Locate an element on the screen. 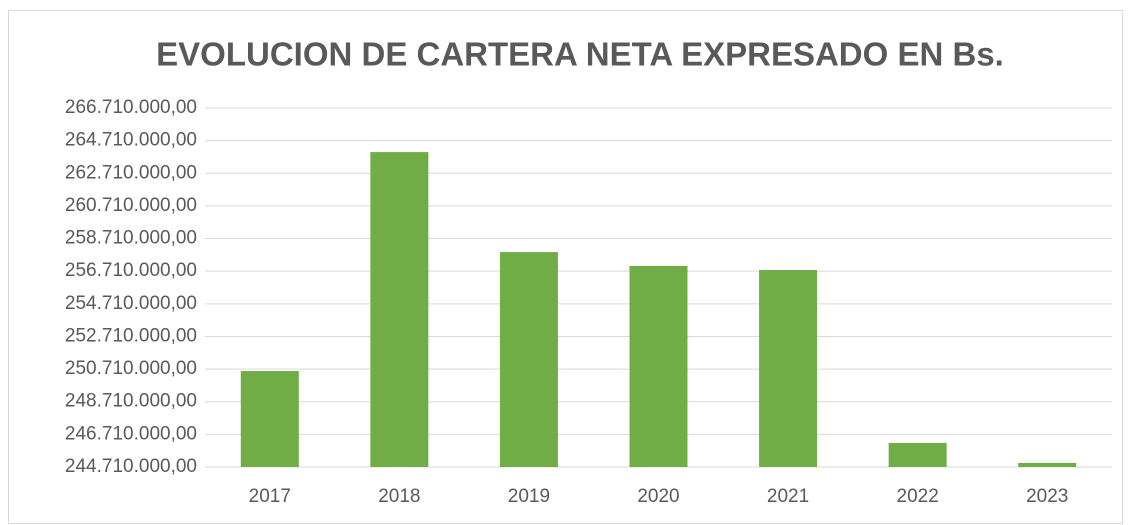 The width and height of the screenshot is (1131, 525). y-tick-label: 262.710.000,00 is located at coordinates (131, 172).